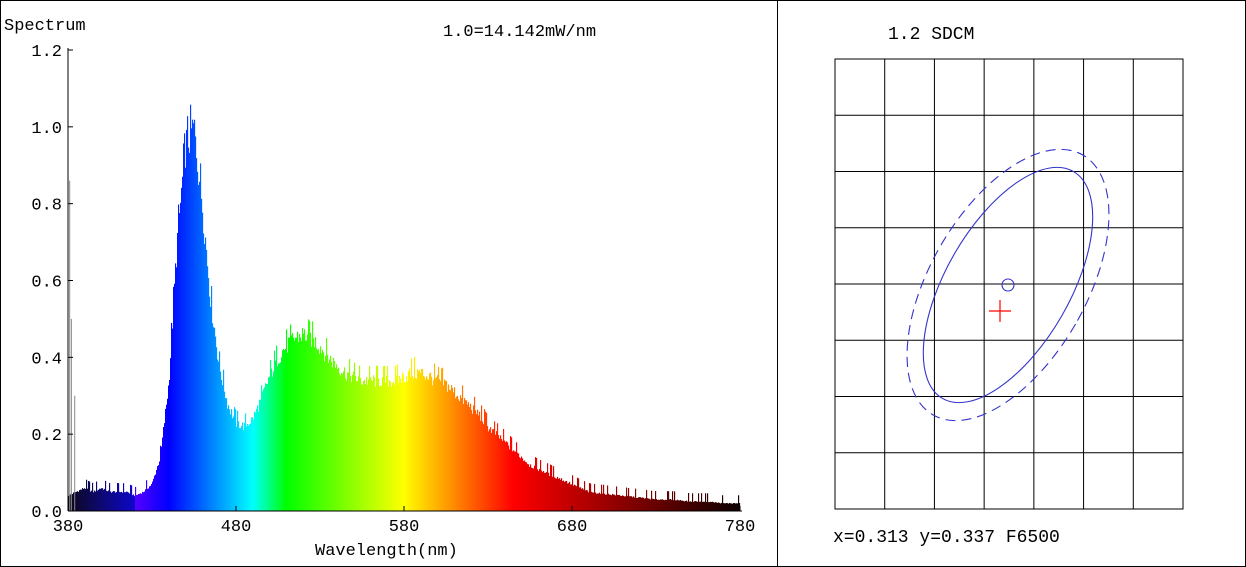  I want to click on x-tick-label: 380, so click(68, 527).